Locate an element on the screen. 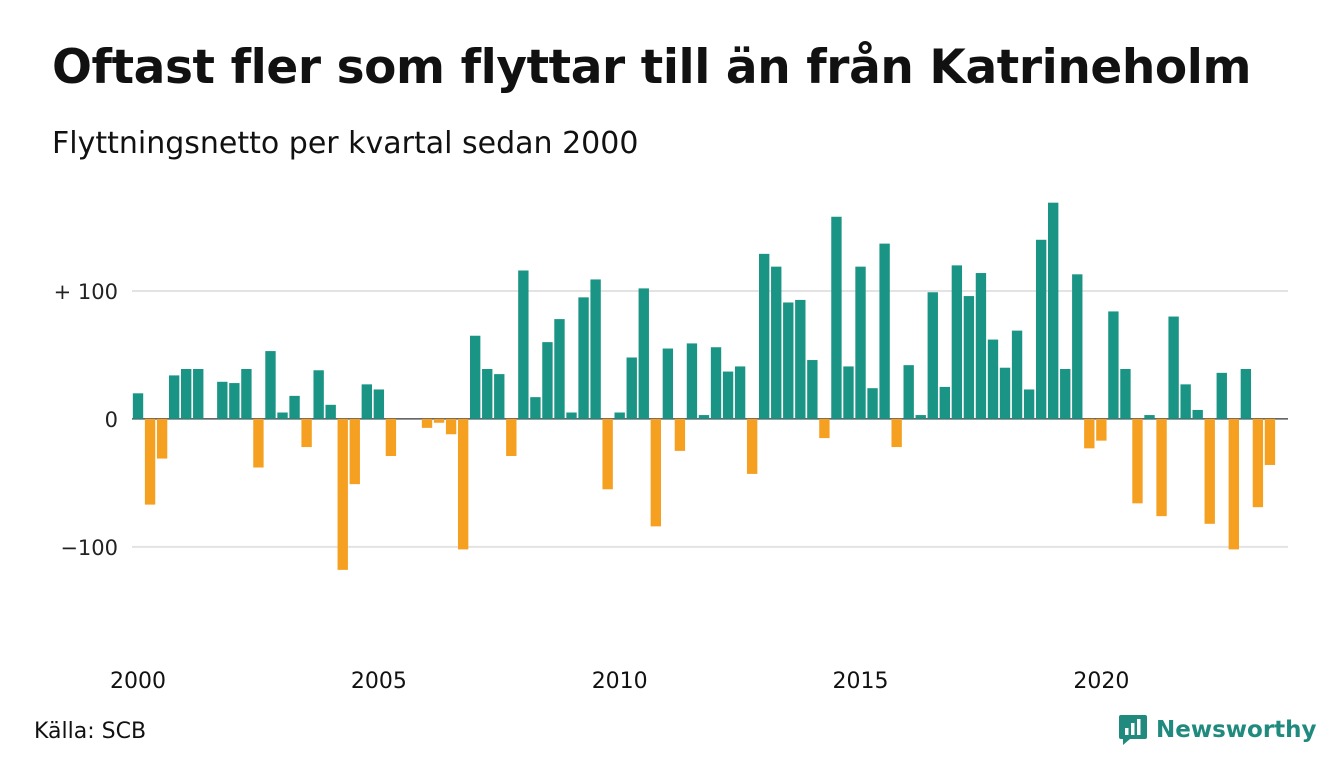  brand-logo: Newsworthy is located at coordinates (1217, 730).